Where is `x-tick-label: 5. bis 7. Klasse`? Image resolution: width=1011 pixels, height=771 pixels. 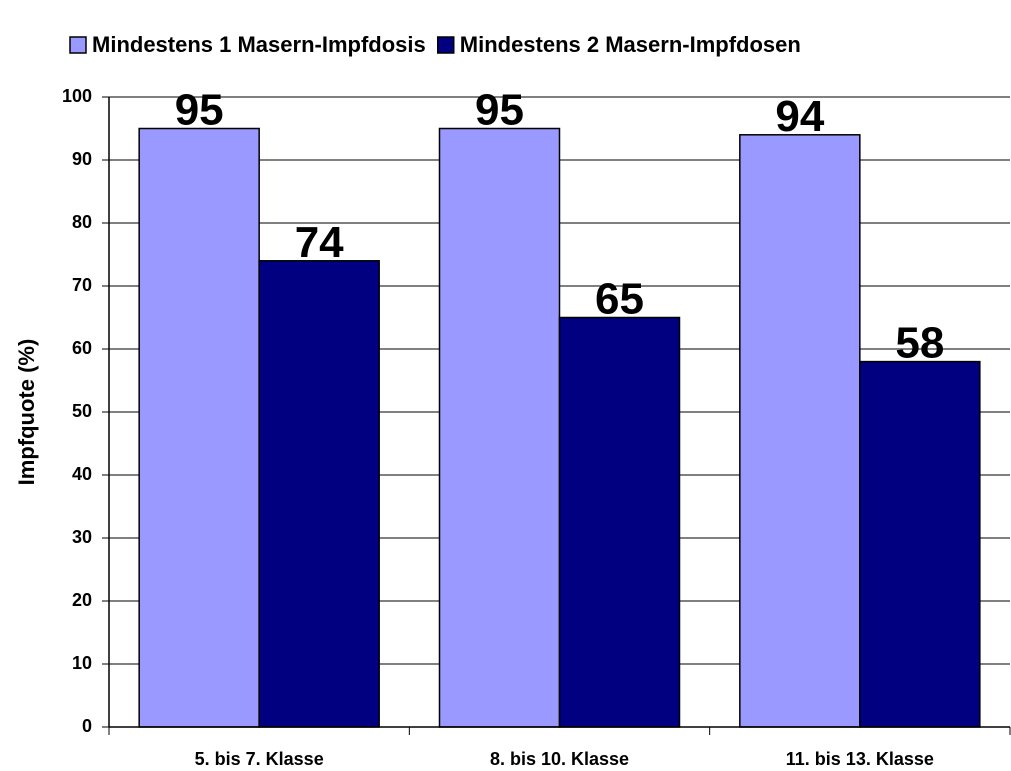
x-tick-label: 5. bis 7. Klasse is located at coordinates (259, 759).